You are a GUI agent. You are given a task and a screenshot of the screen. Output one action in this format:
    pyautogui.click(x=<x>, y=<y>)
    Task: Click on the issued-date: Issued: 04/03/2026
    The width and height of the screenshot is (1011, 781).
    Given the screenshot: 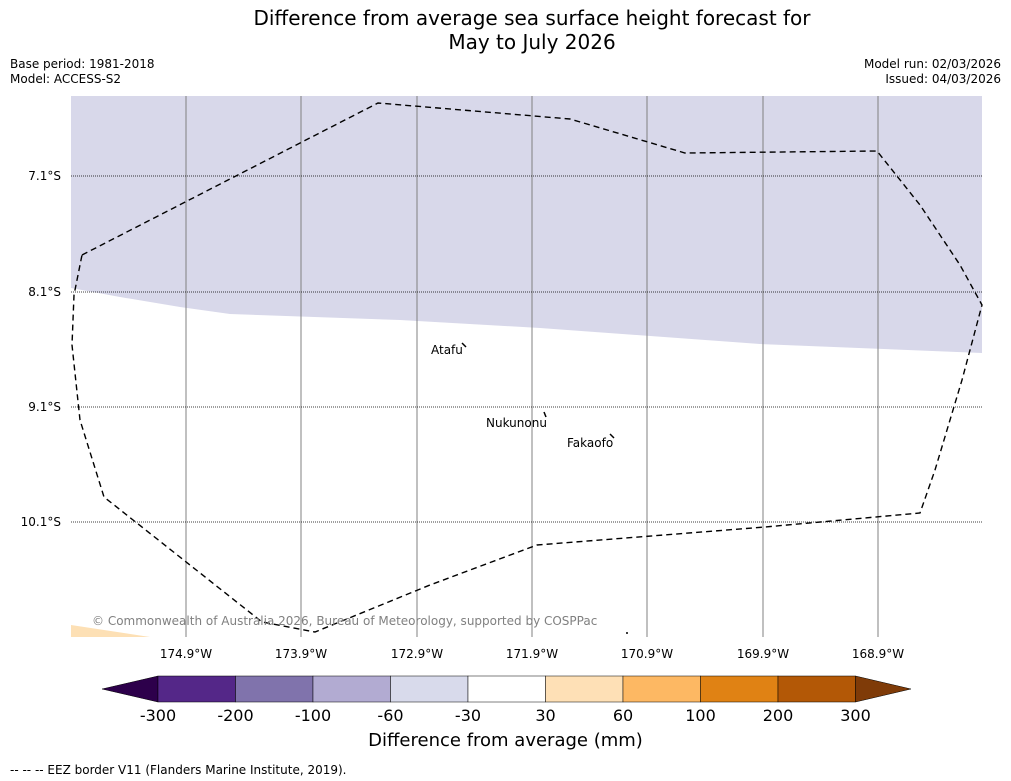 What is the action you would take?
    pyautogui.click(x=943, y=79)
    